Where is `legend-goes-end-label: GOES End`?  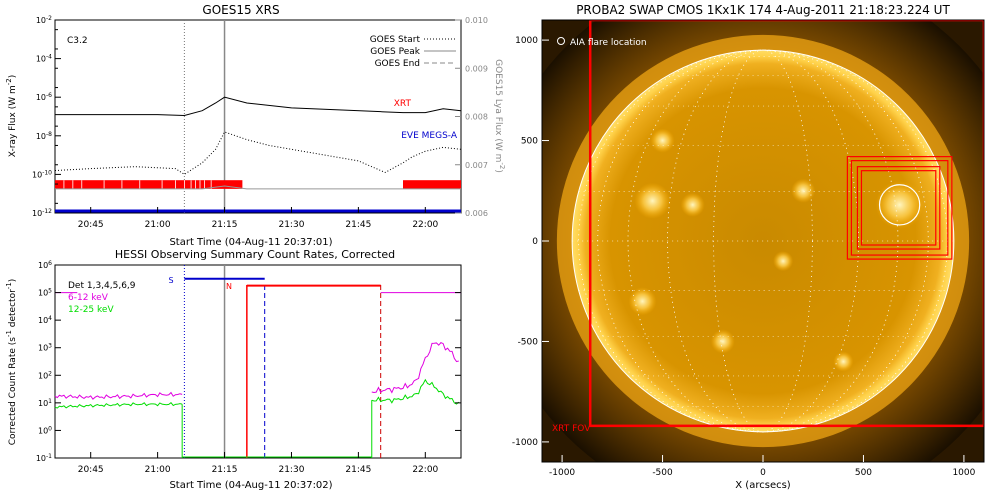
legend-goes-end-label: GOES End is located at coordinates (397, 64).